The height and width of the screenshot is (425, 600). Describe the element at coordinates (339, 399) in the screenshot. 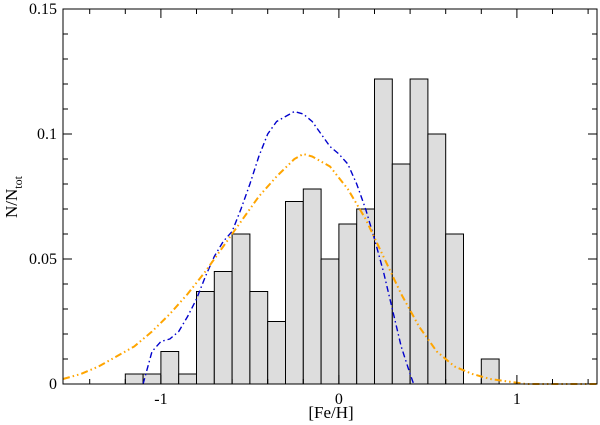

I see `x-tick-label: 0` at that location.